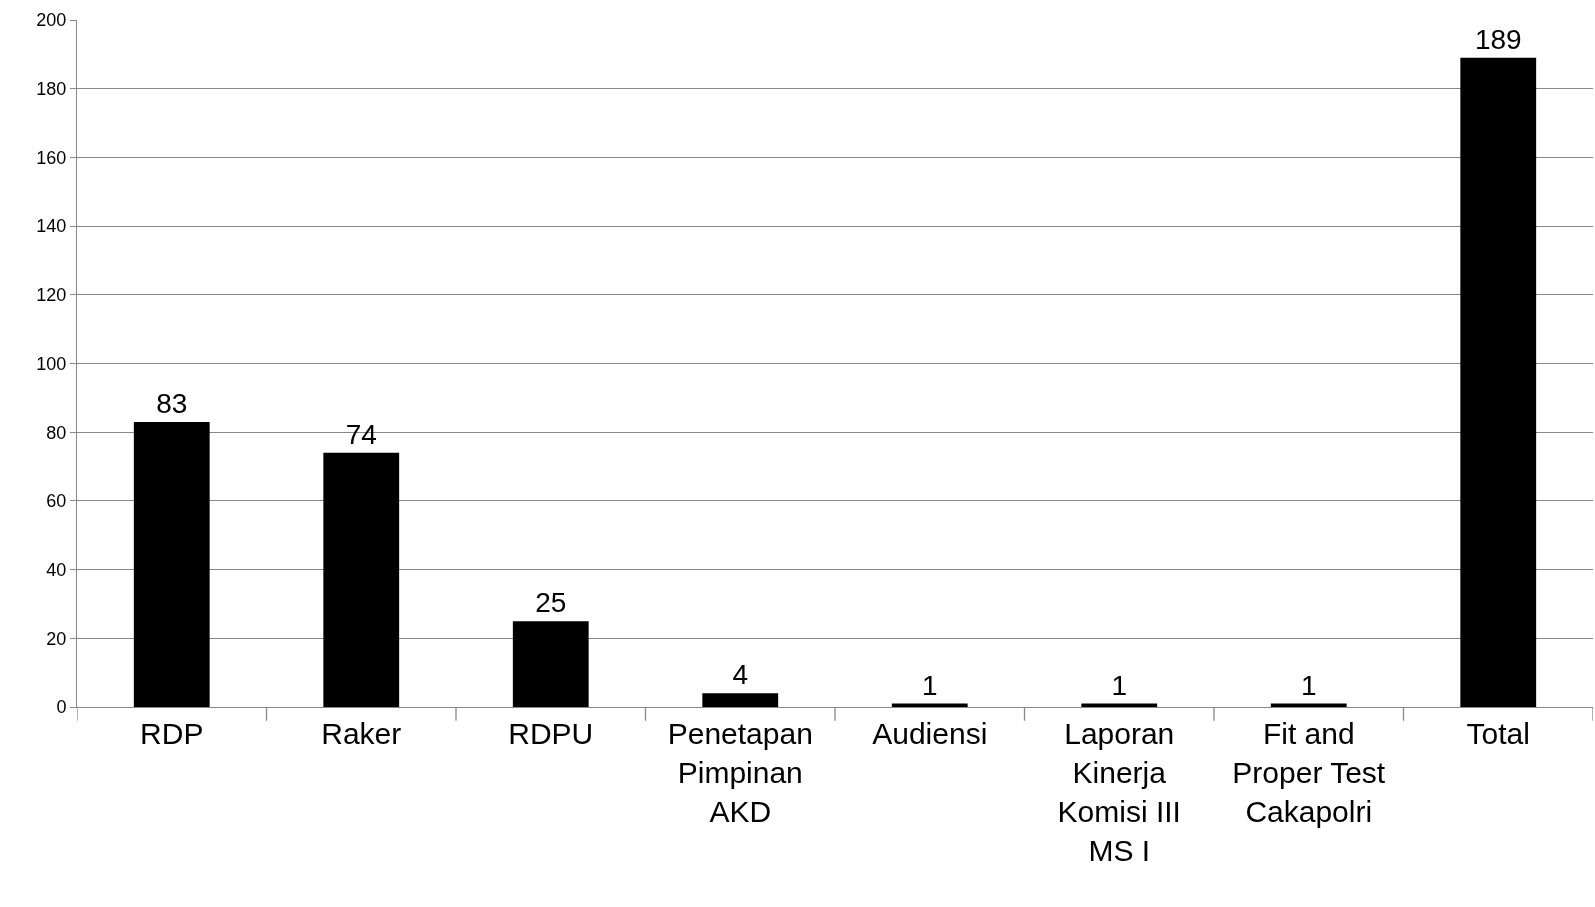 This screenshot has width=1595, height=907. What do you see at coordinates (51, 363) in the screenshot?
I see `y-tick-label: 100` at bounding box center [51, 363].